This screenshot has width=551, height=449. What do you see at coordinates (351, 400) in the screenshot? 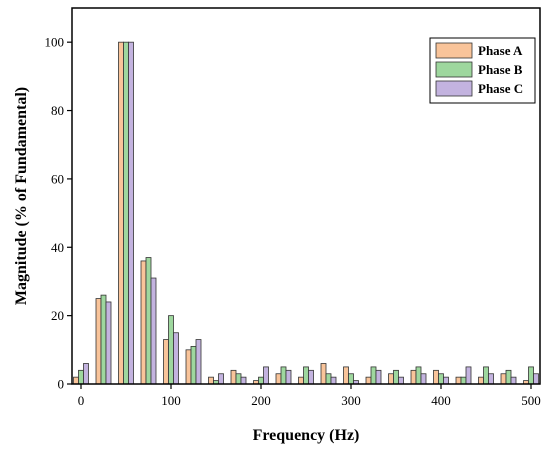
I see `x-tick-label-300: 300` at bounding box center [351, 400].